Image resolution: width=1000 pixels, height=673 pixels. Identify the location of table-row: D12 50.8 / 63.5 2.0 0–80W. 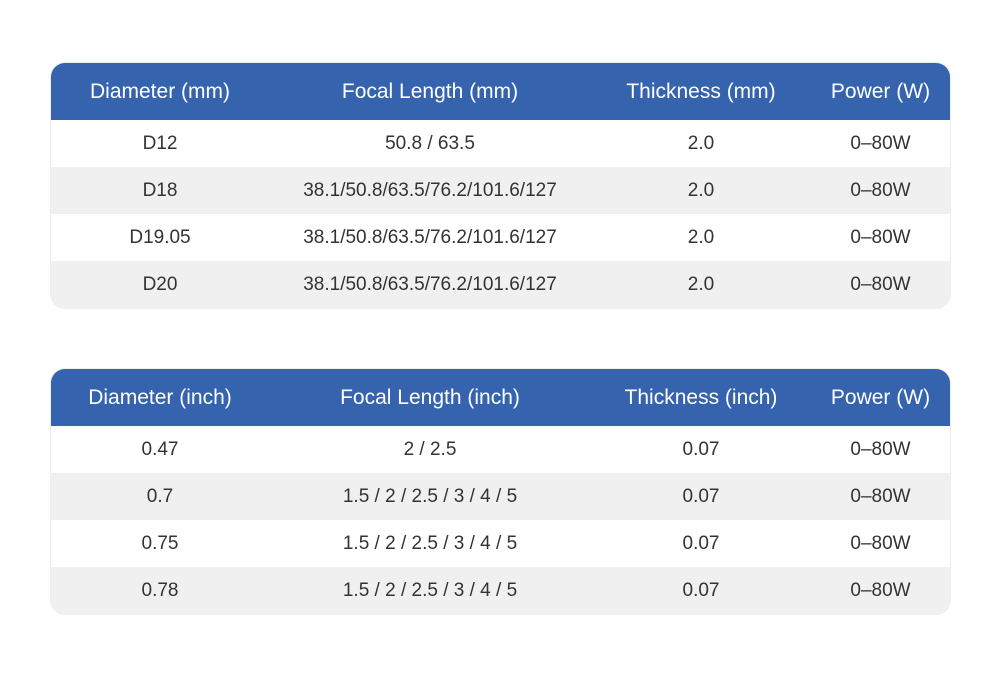
(500, 143).